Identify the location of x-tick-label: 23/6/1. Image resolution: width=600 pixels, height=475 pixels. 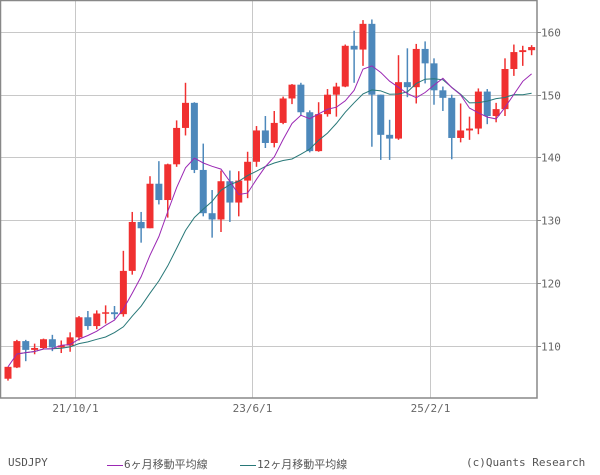
(253, 408).